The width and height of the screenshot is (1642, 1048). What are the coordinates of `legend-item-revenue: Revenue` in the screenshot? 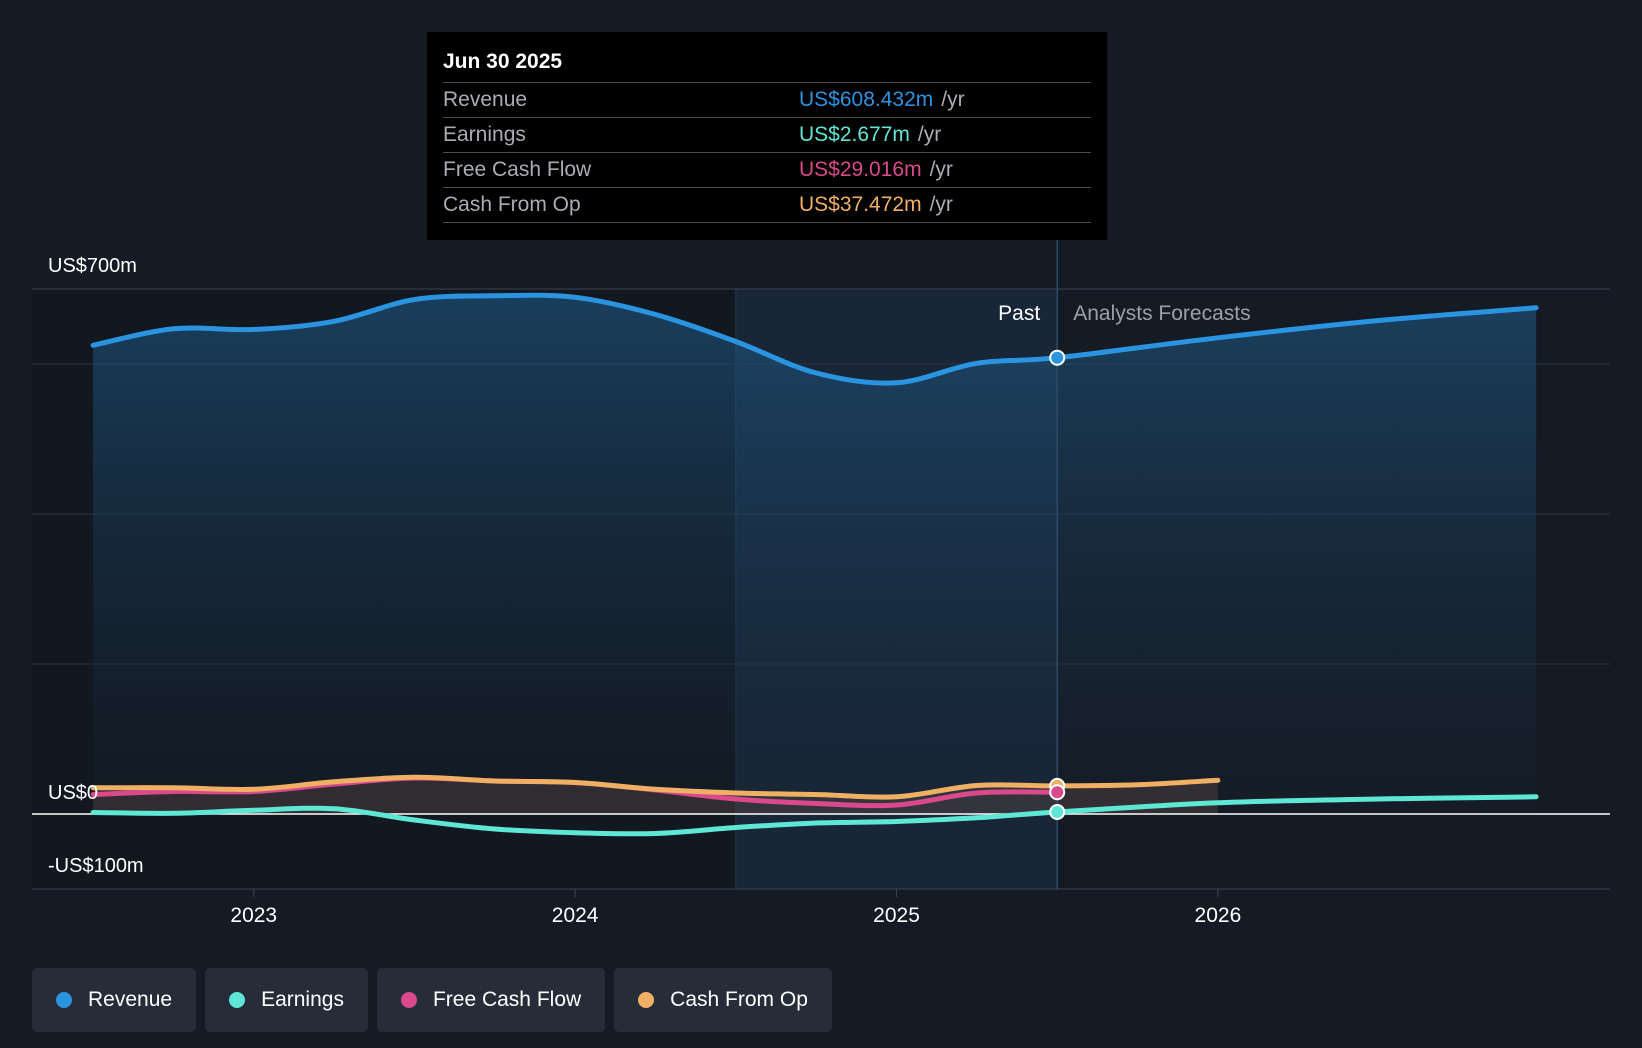 It's located at (114, 1000).